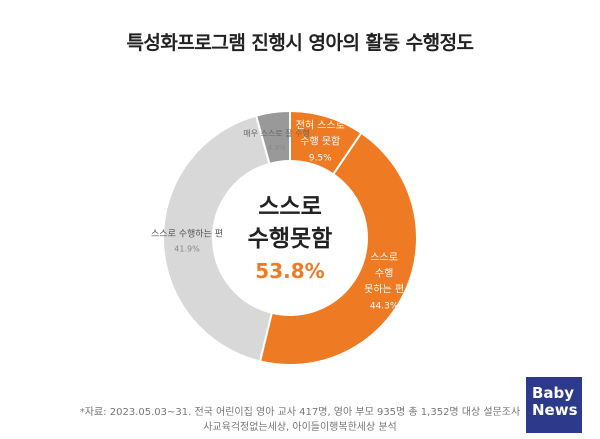 The height and width of the screenshot is (439, 600). What do you see at coordinates (320, 125) in the screenshot?
I see `slice-label-1-line-1: 전혀 스스로` at bounding box center [320, 125].